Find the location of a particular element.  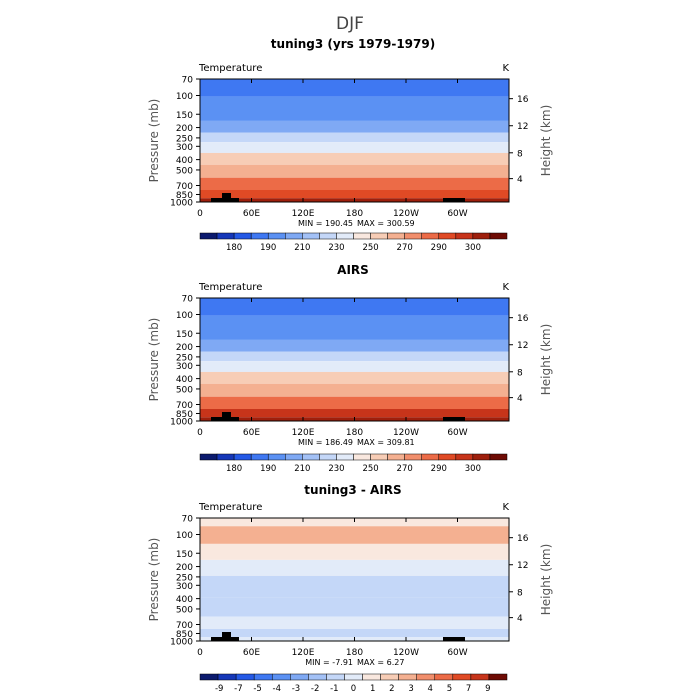

height-axis-title: Height (km) is located at coordinates (546, 140).